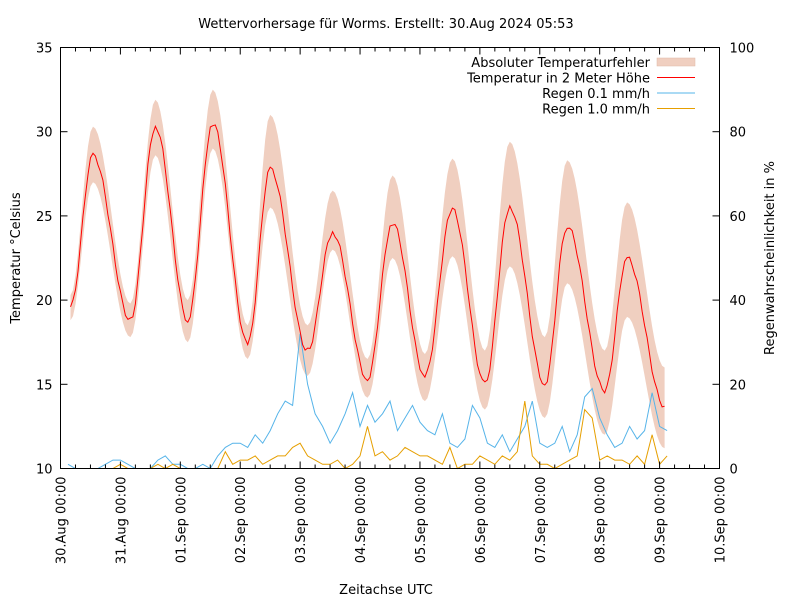 This screenshot has height=604, width=800. Describe the element at coordinates (421, 520) in the screenshot. I see `x-tick-label: 05.Sep 00:00` at that location.